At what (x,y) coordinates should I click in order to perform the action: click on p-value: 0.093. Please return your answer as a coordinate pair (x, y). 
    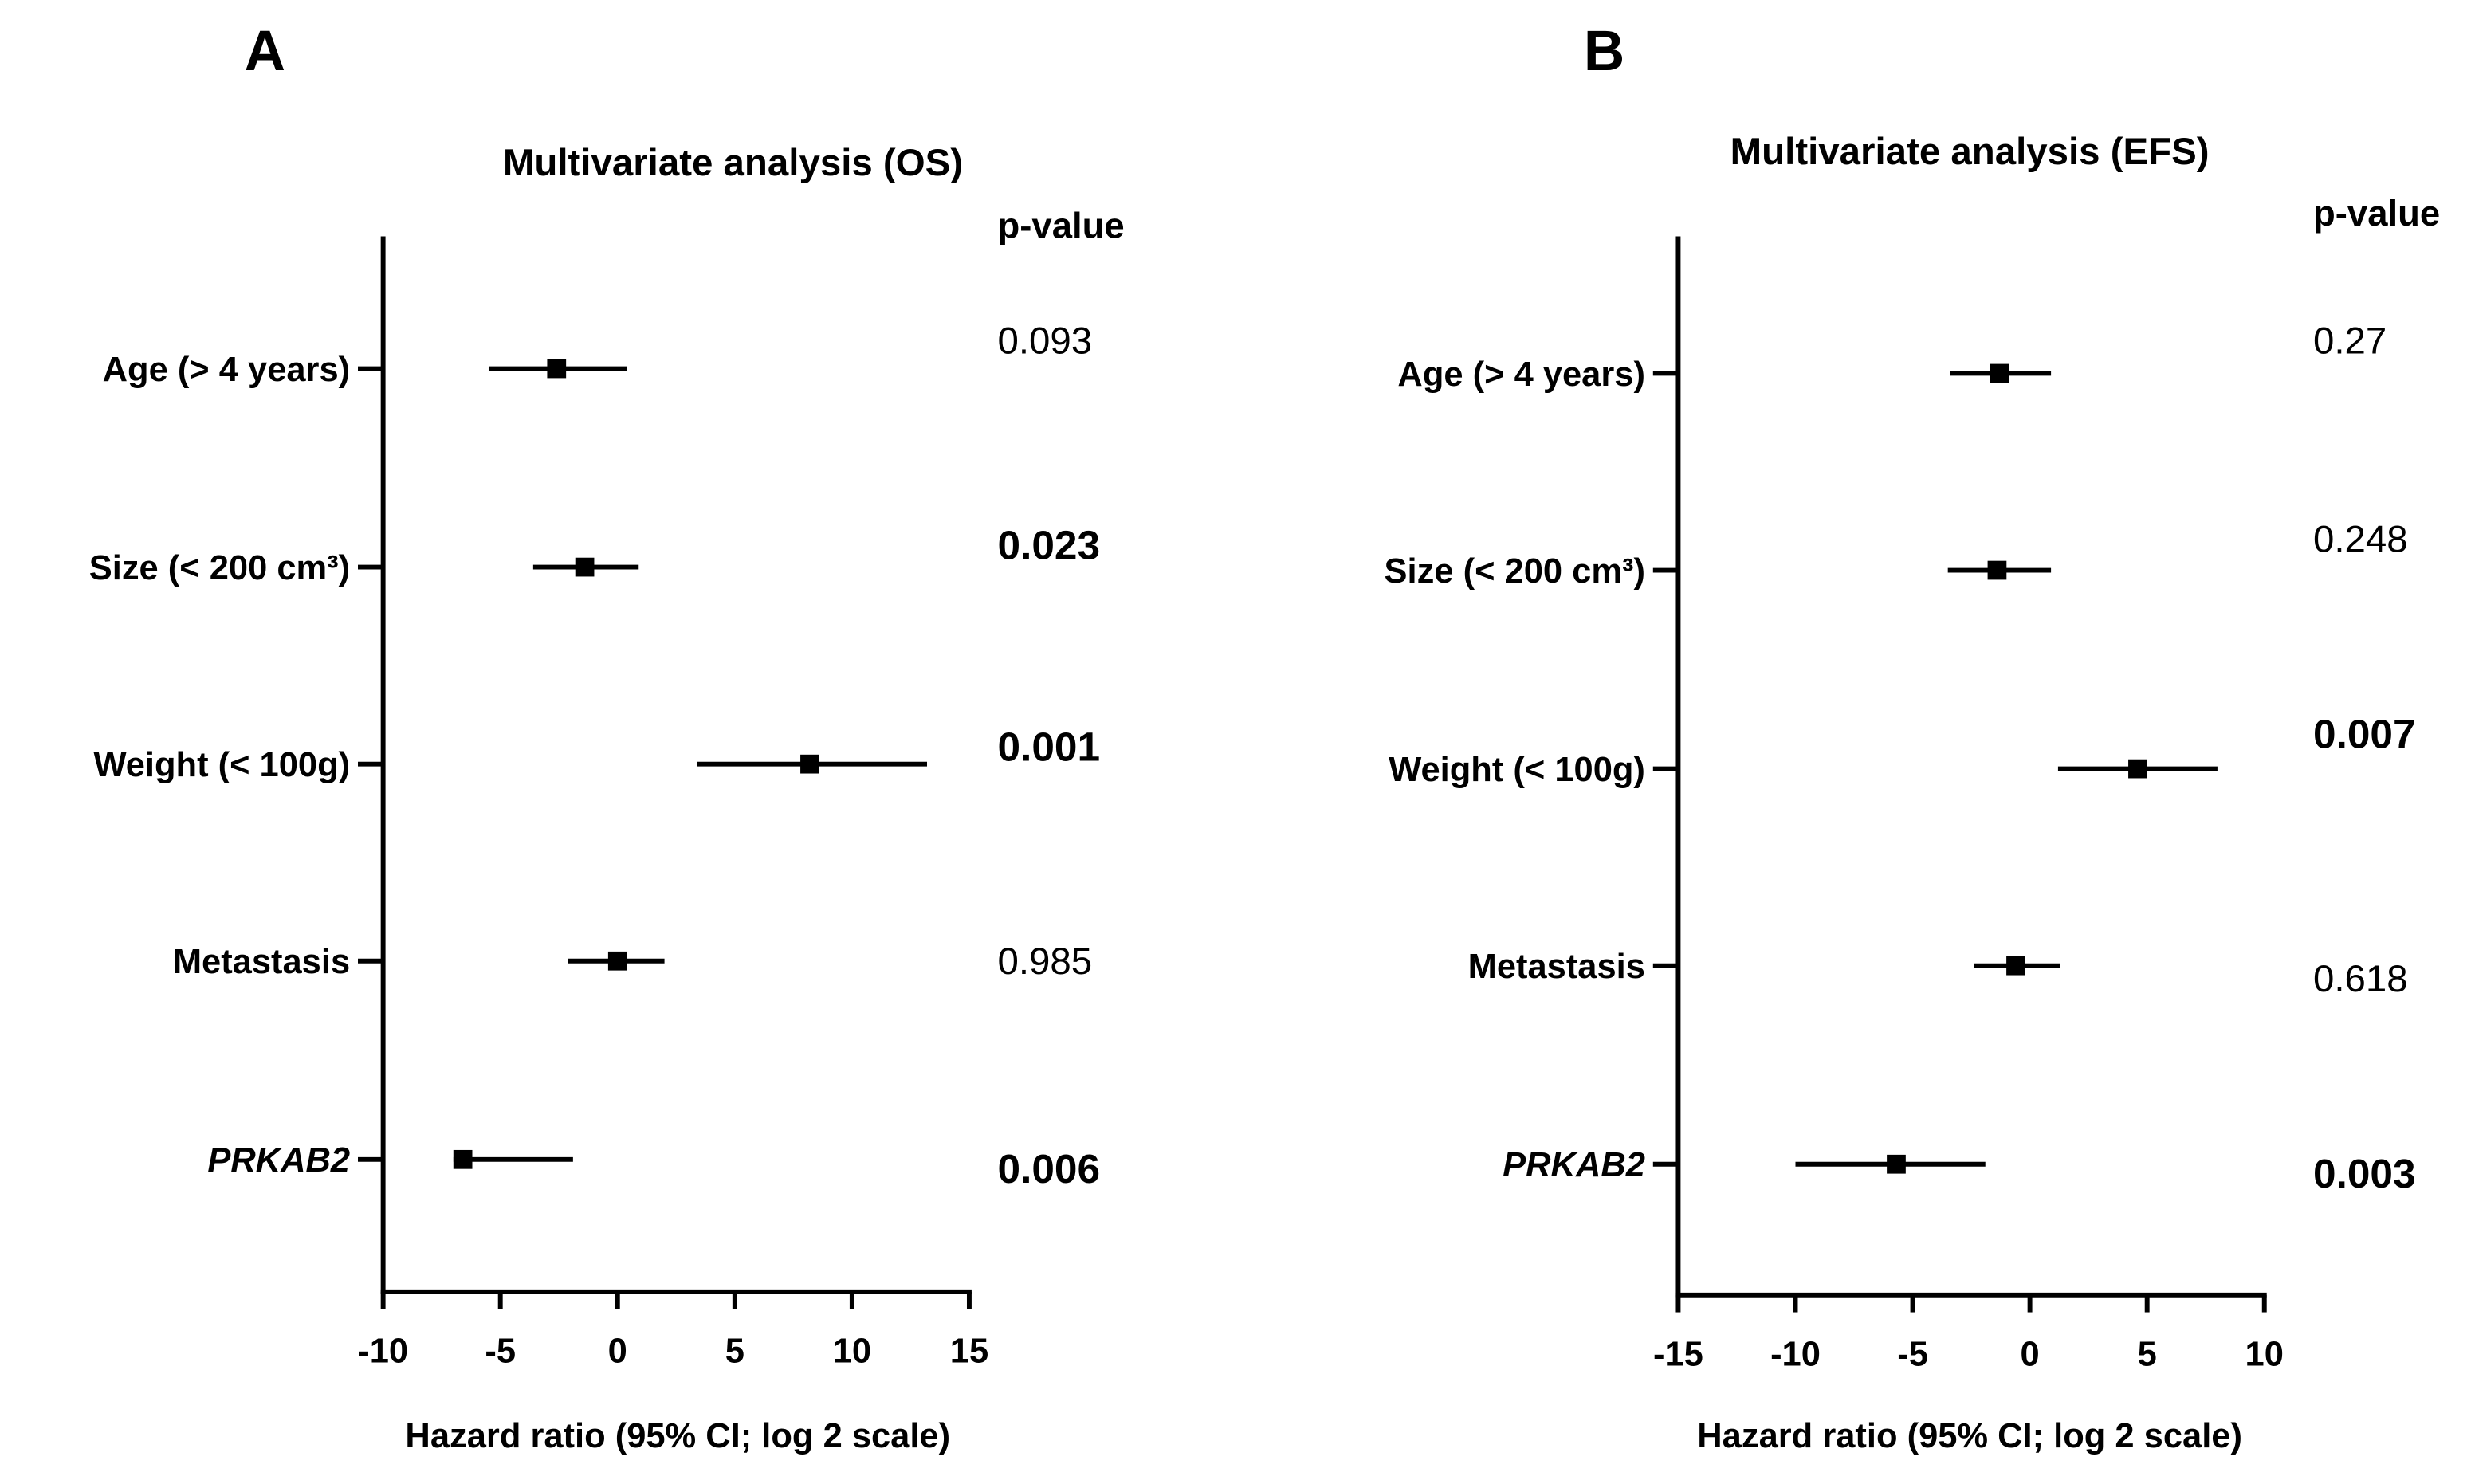
    Looking at the image, I should click on (1045, 341).